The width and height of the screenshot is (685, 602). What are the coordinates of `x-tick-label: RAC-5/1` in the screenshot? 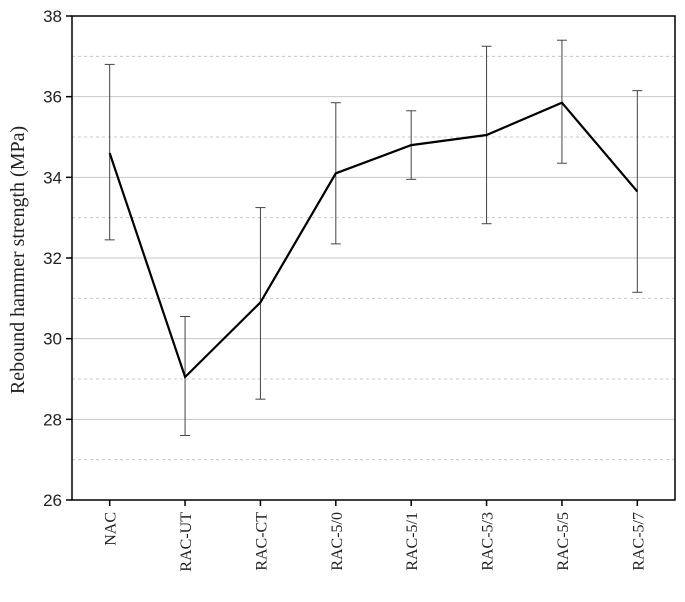 It's located at (412, 541).